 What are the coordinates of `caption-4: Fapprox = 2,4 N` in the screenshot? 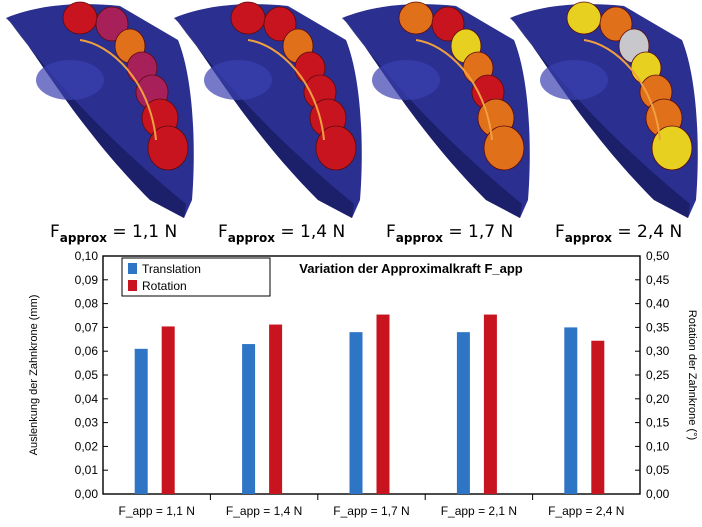 It's located at (619, 233).